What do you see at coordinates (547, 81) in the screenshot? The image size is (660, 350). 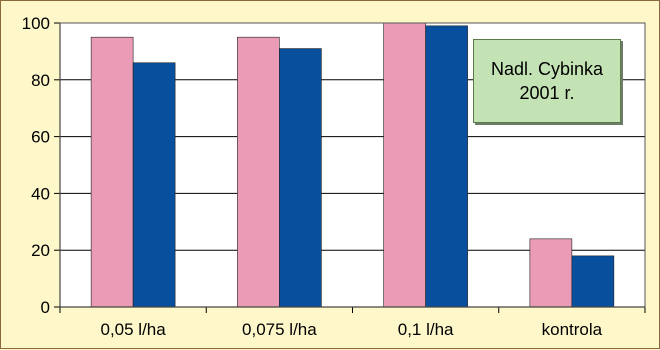 I see `annotation-box: Nadl. Cybinka 2001 r.` at bounding box center [547, 81].